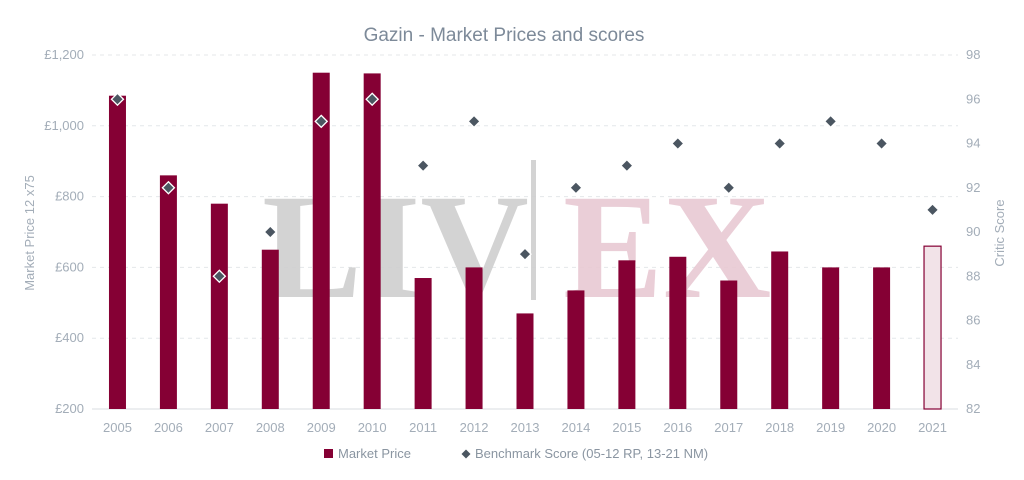 This screenshot has height=480, width=1024. What do you see at coordinates (64, 125) in the screenshot?
I see `y-left-tick-label: £1,000` at bounding box center [64, 125].